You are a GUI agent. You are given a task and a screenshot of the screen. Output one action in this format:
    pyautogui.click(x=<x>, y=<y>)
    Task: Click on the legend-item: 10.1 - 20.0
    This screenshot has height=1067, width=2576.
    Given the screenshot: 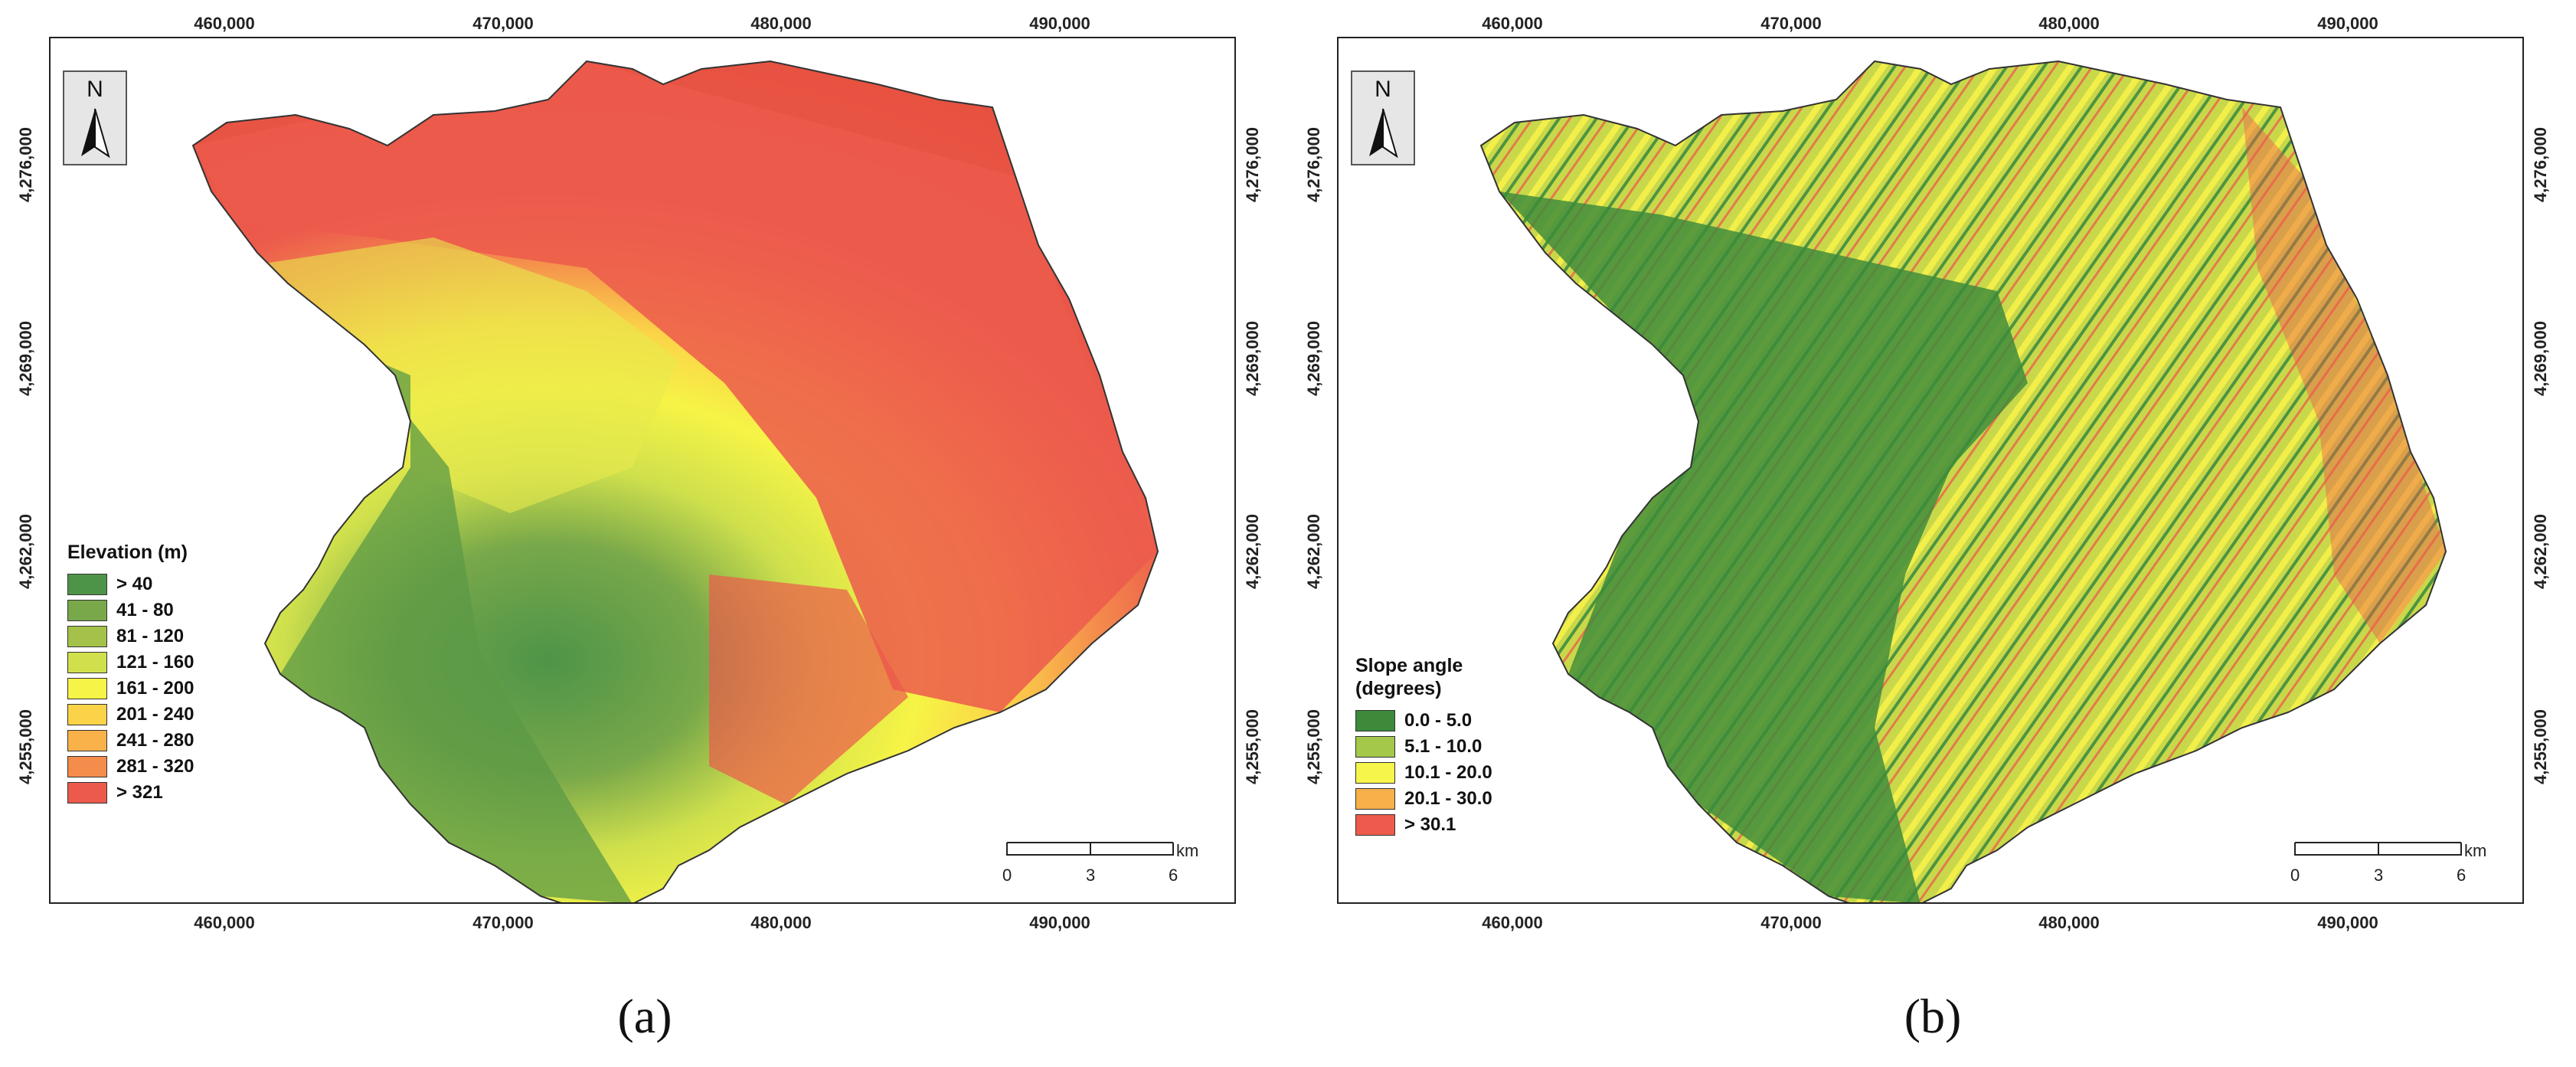 What is the action you would take?
    pyautogui.click(x=1423, y=773)
    